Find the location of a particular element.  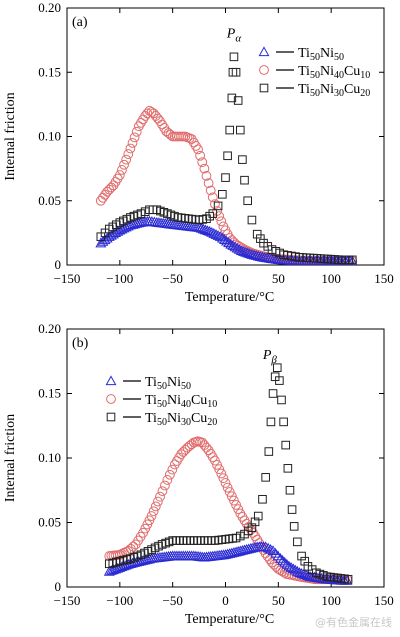

watermark-text: @有色金属在线 is located at coordinates (353, 622).